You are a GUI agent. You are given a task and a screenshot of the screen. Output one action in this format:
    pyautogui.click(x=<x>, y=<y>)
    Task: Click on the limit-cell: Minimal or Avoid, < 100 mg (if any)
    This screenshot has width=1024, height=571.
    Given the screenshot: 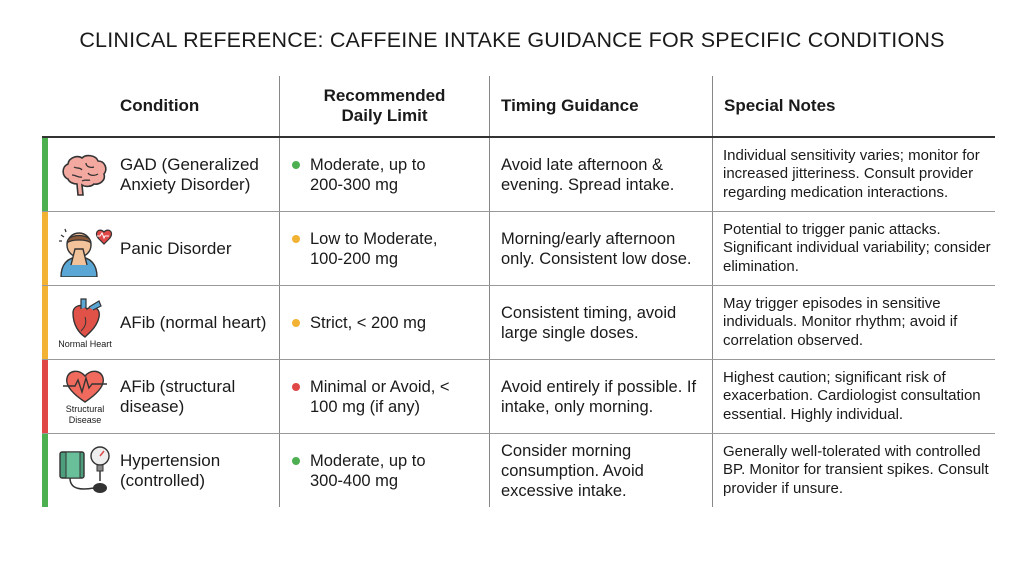 What is the action you would take?
    pyautogui.click(x=385, y=396)
    